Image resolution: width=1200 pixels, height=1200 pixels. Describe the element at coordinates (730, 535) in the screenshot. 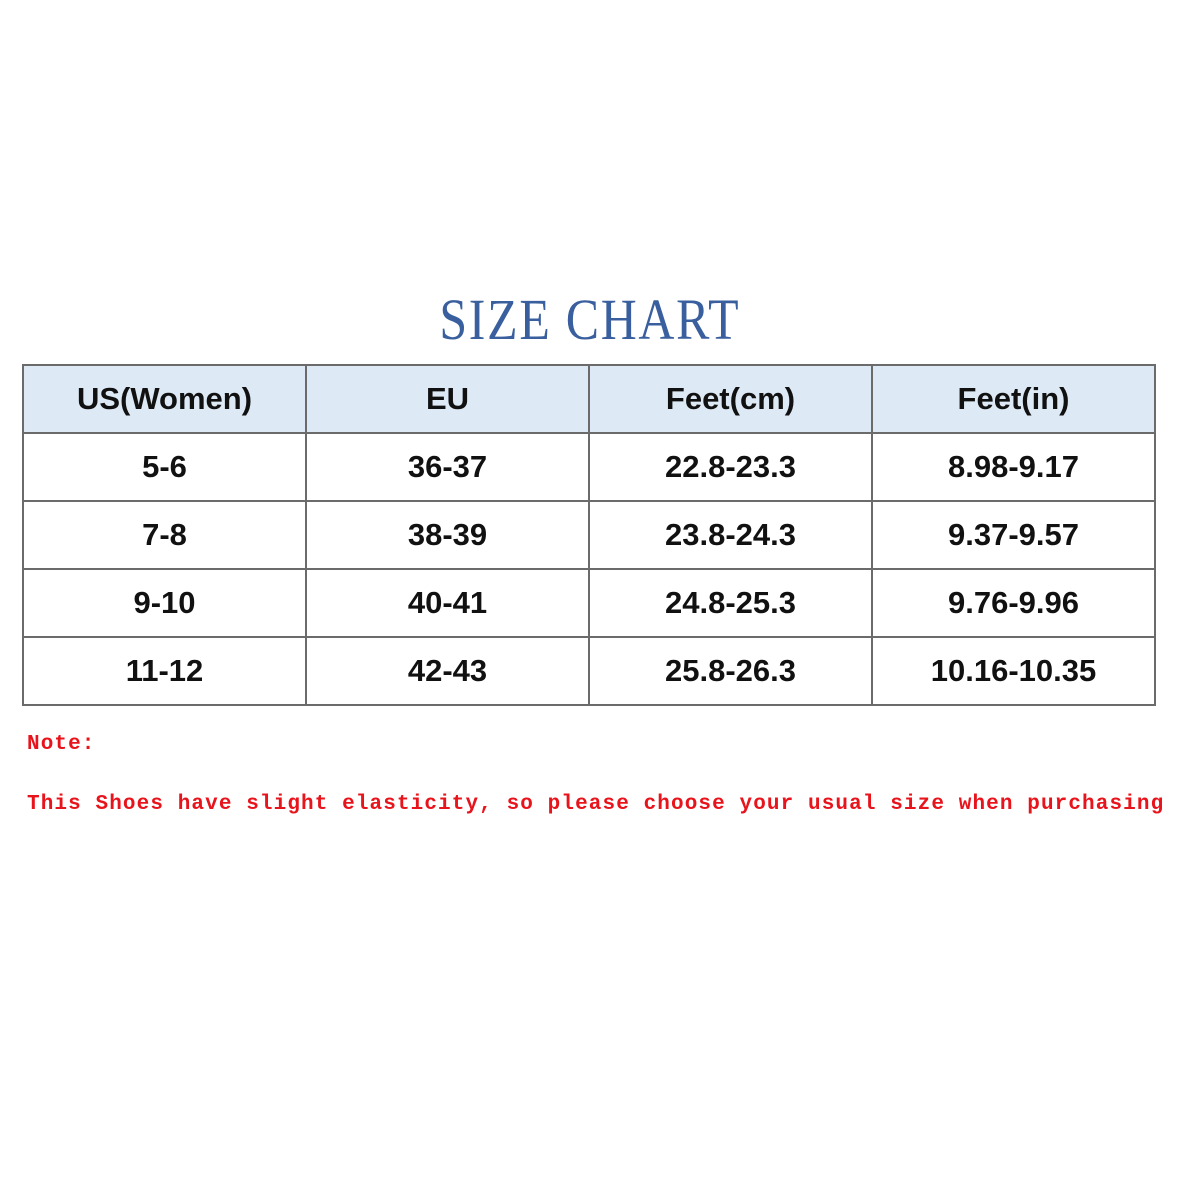

I see `table-cell: 23.8-24.3` at that location.